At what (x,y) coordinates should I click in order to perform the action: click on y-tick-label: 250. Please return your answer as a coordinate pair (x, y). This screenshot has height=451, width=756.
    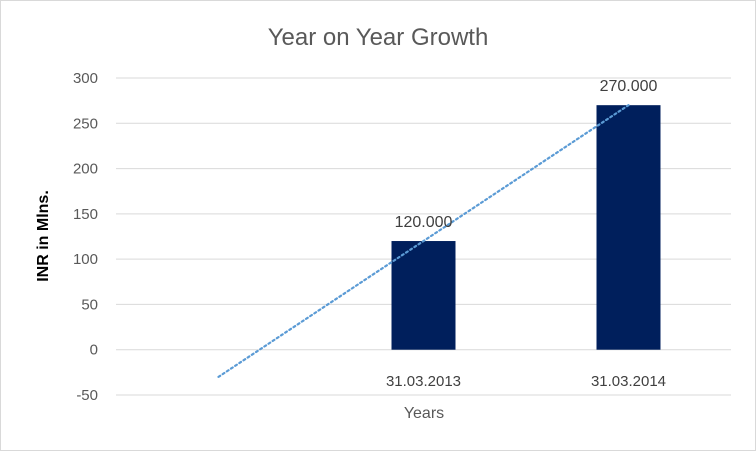
    Looking at the image, I should click on (85, 123).